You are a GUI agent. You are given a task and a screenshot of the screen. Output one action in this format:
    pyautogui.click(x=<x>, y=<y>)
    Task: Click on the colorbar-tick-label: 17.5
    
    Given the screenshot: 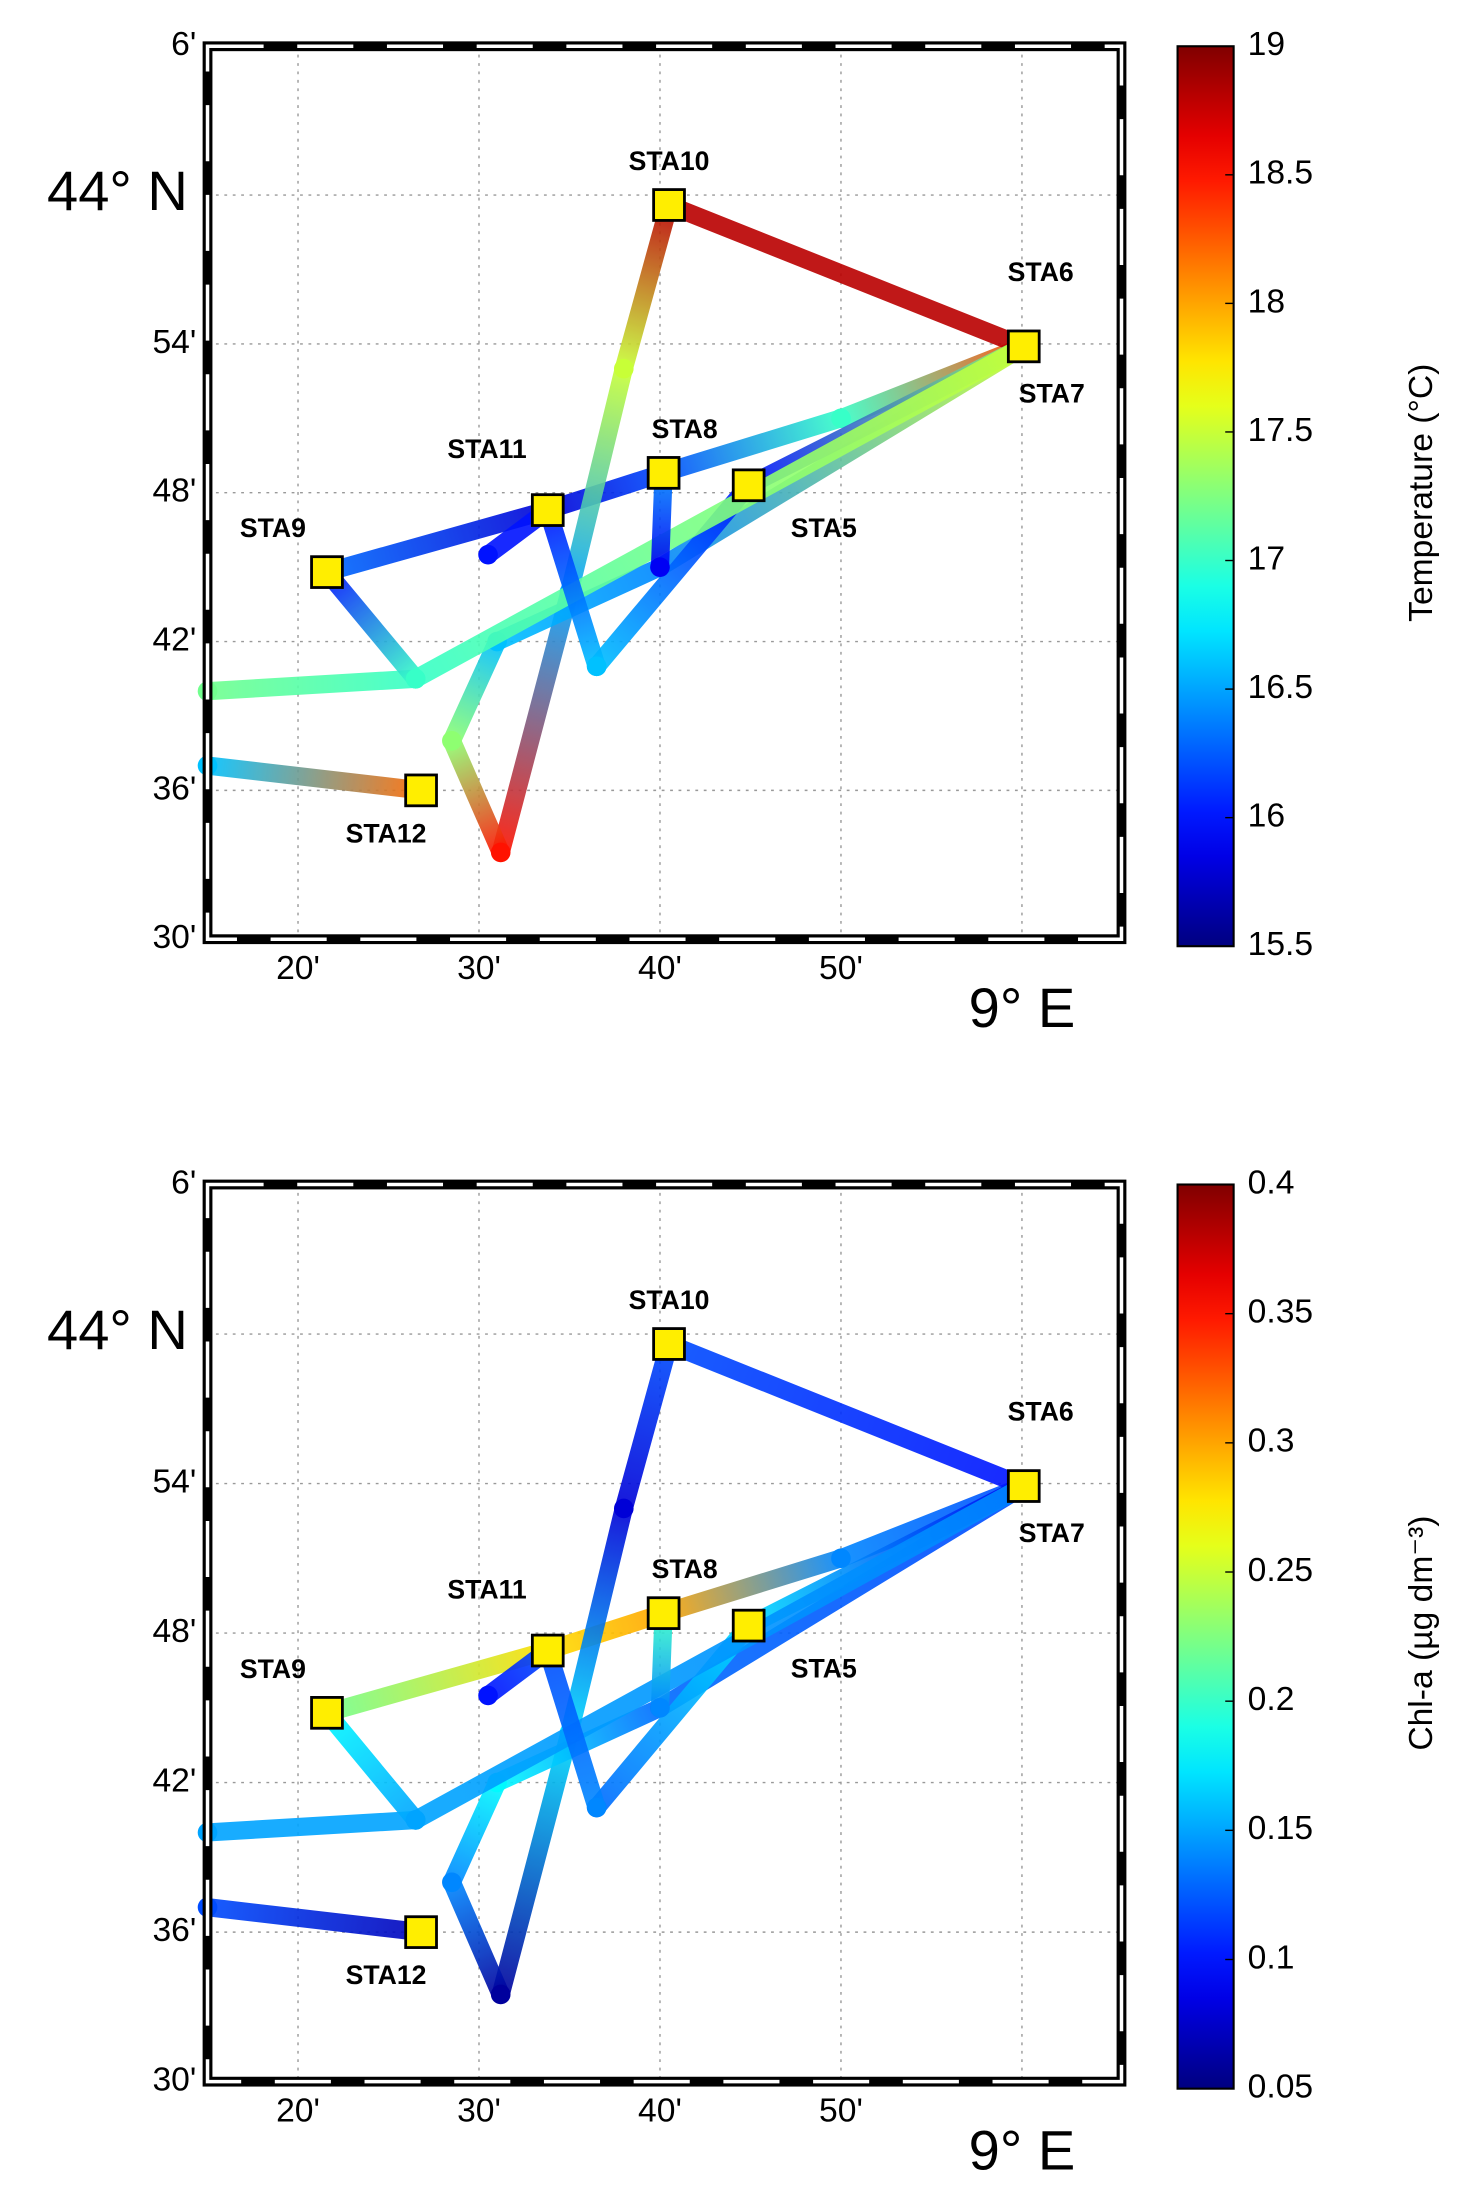 What is the action you would take?
    pyautogui.click(x=1280, y=430)
    